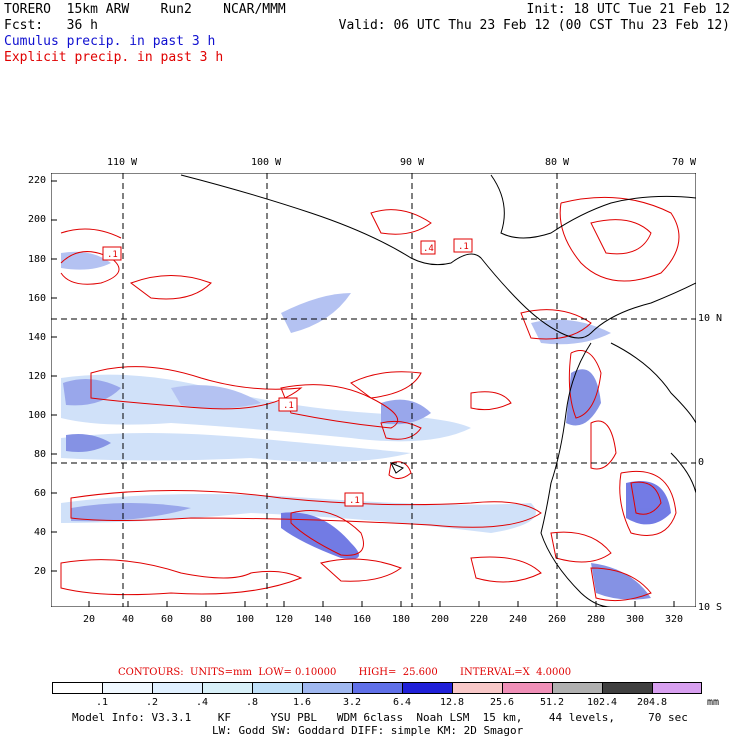  What do you see at coordinates (628, 9) in the screenshot?
I see `header-init-time: Init: 18 UTC Tue 21 Feb 12` at bounding box center [628, 9].